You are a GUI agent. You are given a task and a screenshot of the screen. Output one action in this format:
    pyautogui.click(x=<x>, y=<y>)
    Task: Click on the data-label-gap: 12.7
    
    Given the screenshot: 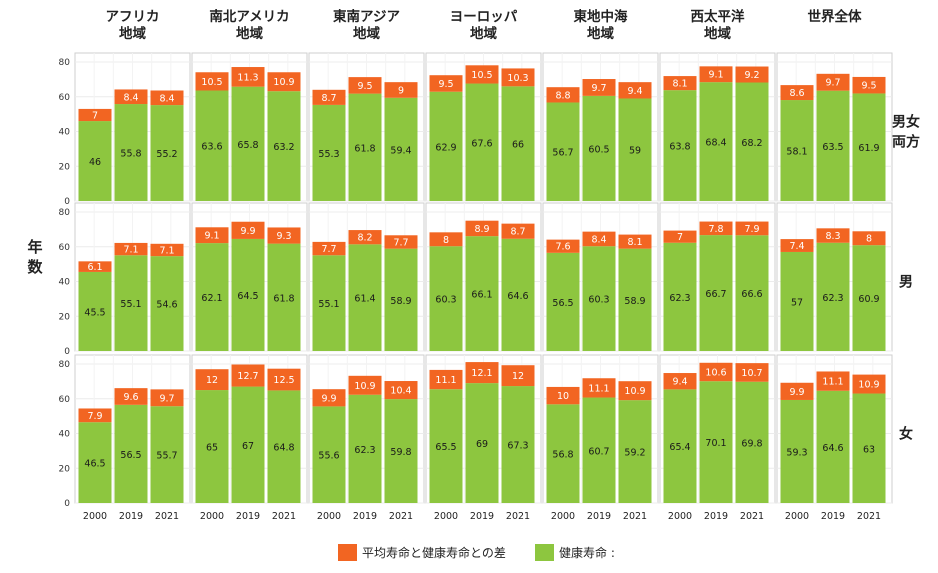 What is the action you would take?
    pyautogui.click(x=247, y=376)
    